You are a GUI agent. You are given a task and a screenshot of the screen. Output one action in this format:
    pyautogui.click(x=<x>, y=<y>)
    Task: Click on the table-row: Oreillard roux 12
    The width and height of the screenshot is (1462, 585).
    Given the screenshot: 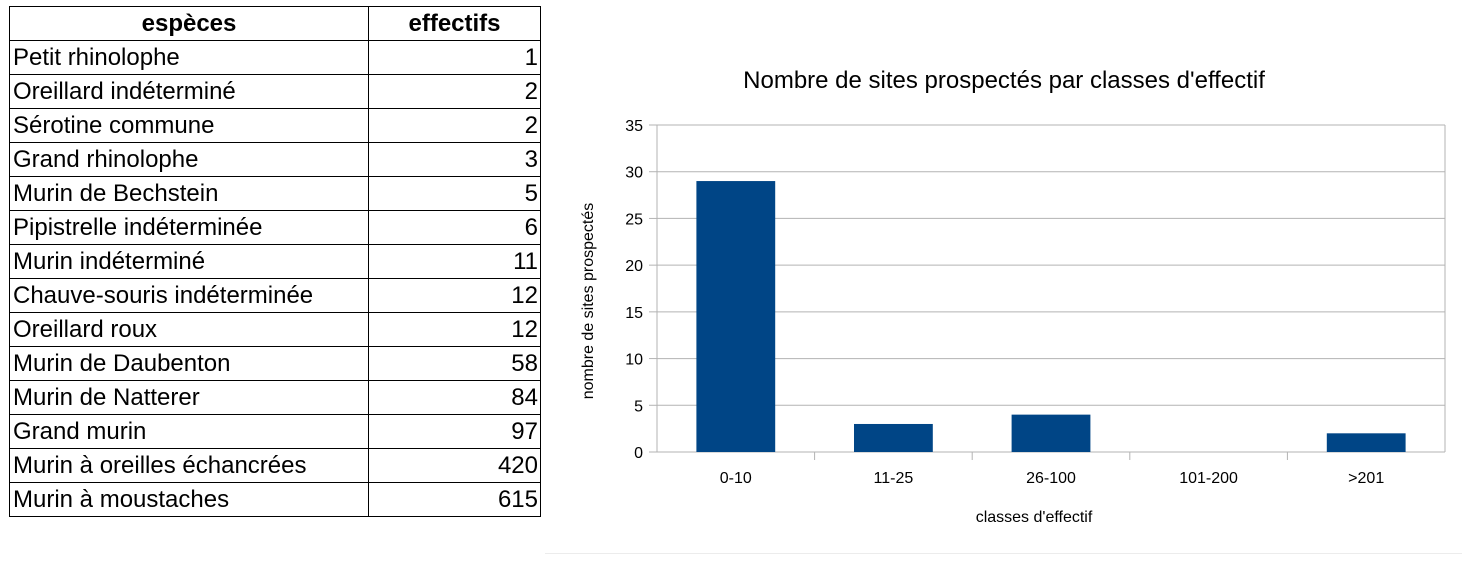 What is the action you would take?
    pyautogui.click(x=275, y=329)
    